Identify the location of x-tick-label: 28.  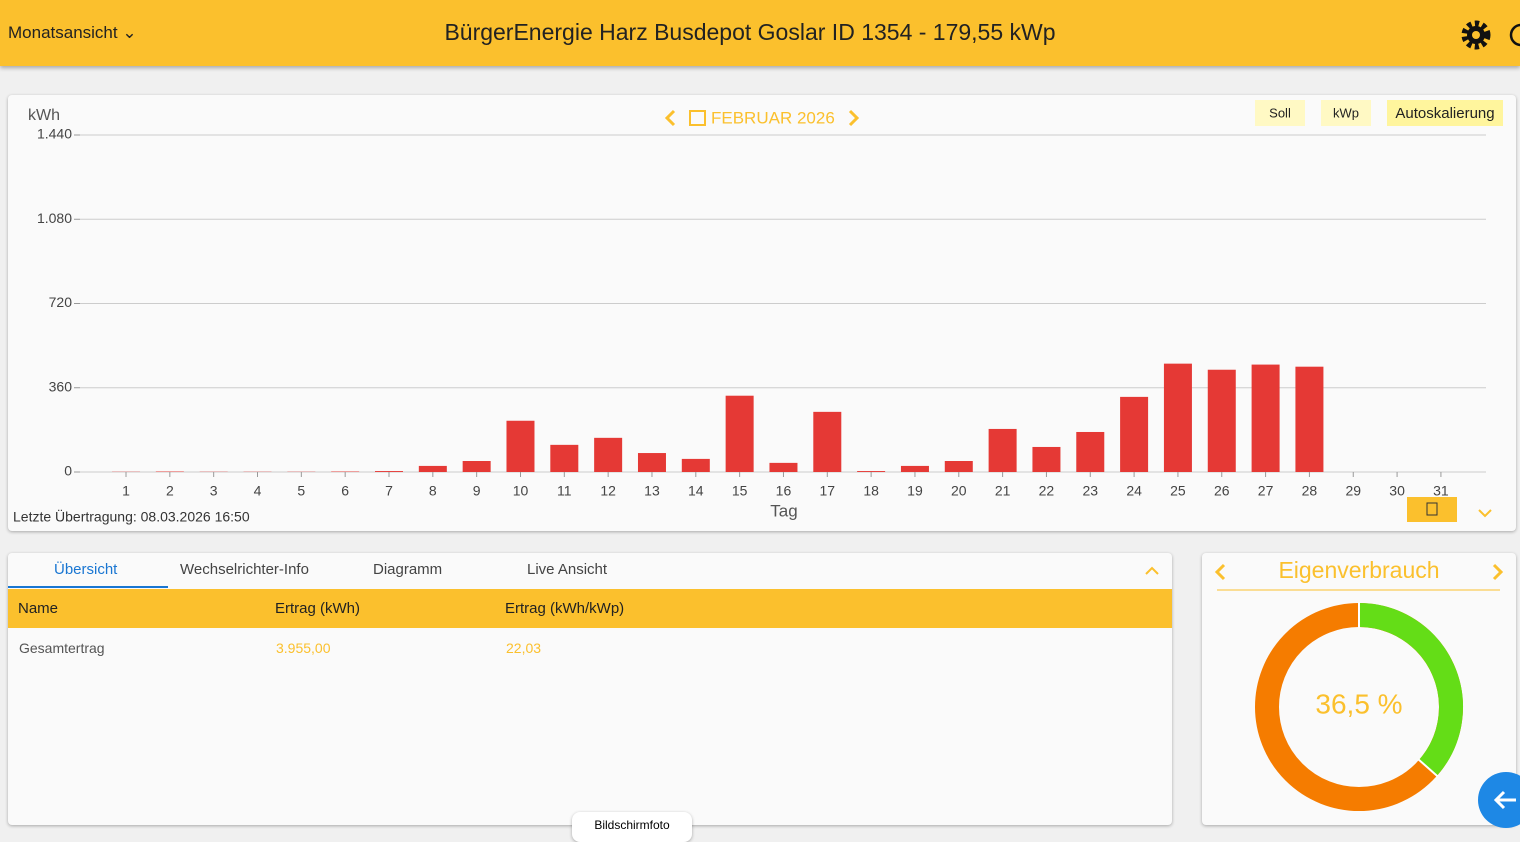
(1310, 491).